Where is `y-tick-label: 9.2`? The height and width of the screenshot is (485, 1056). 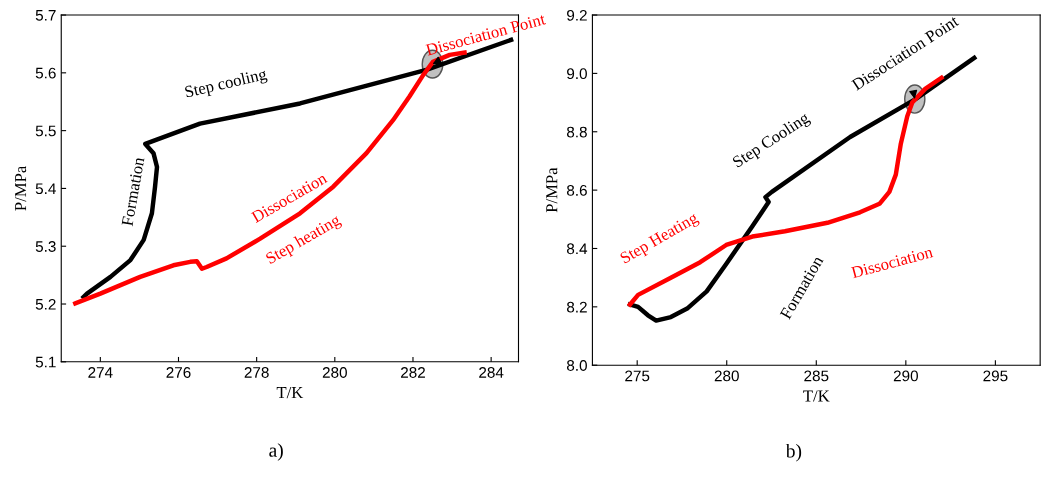 y-tick-label: 9.2 is located at coordinates (577, 15).